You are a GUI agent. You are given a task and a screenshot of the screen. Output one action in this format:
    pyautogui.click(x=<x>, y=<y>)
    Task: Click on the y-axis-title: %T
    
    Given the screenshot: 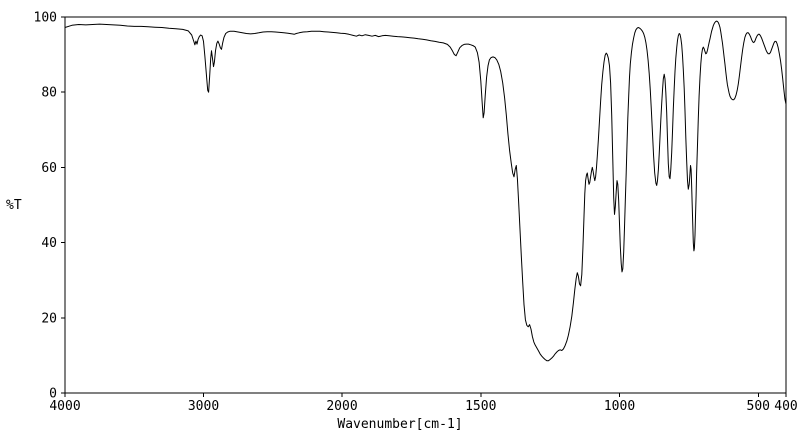 What is the action you would take?
    pyautogui.click(x=14, y=205)
    